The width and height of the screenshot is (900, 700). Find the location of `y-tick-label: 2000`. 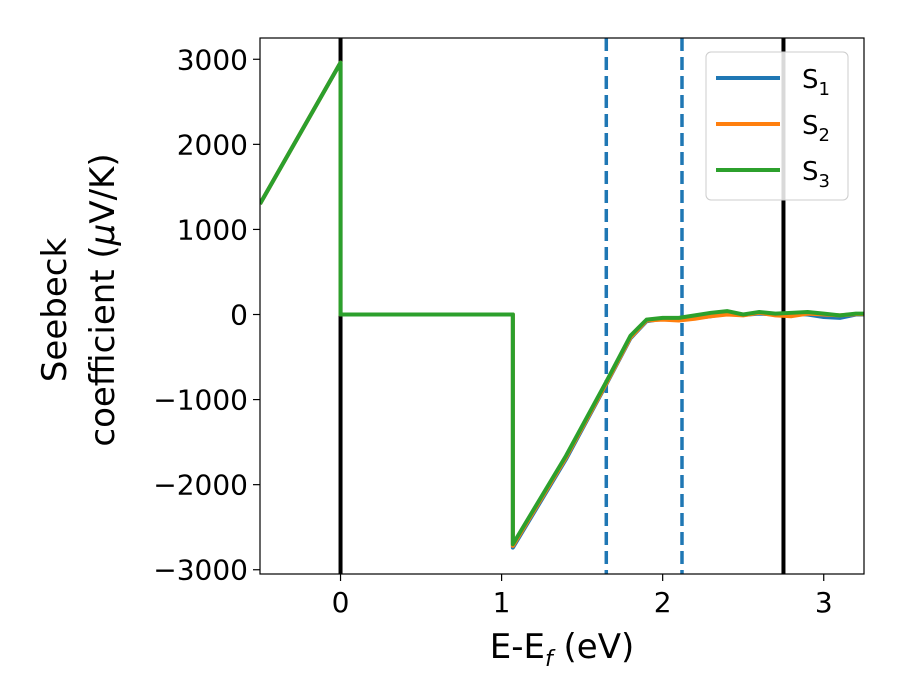

y-tick-label: 2000 is located at coordinates (212, 144).